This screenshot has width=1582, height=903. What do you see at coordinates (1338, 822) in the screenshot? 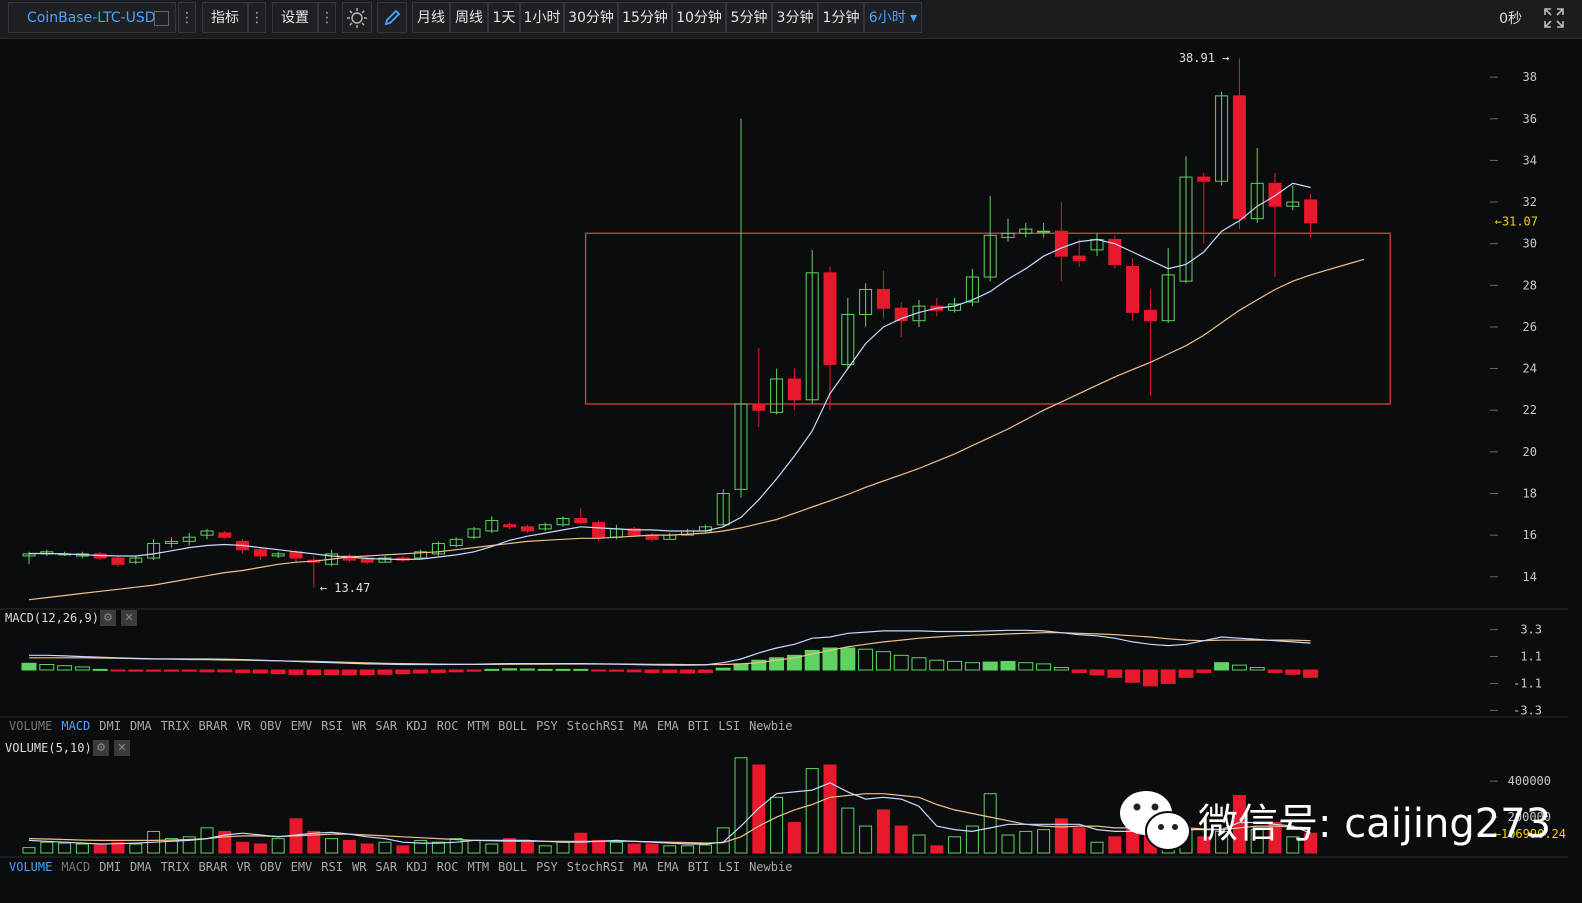
I see `watermark: 微信号: caijing273` at bounding box center [1338, 822].